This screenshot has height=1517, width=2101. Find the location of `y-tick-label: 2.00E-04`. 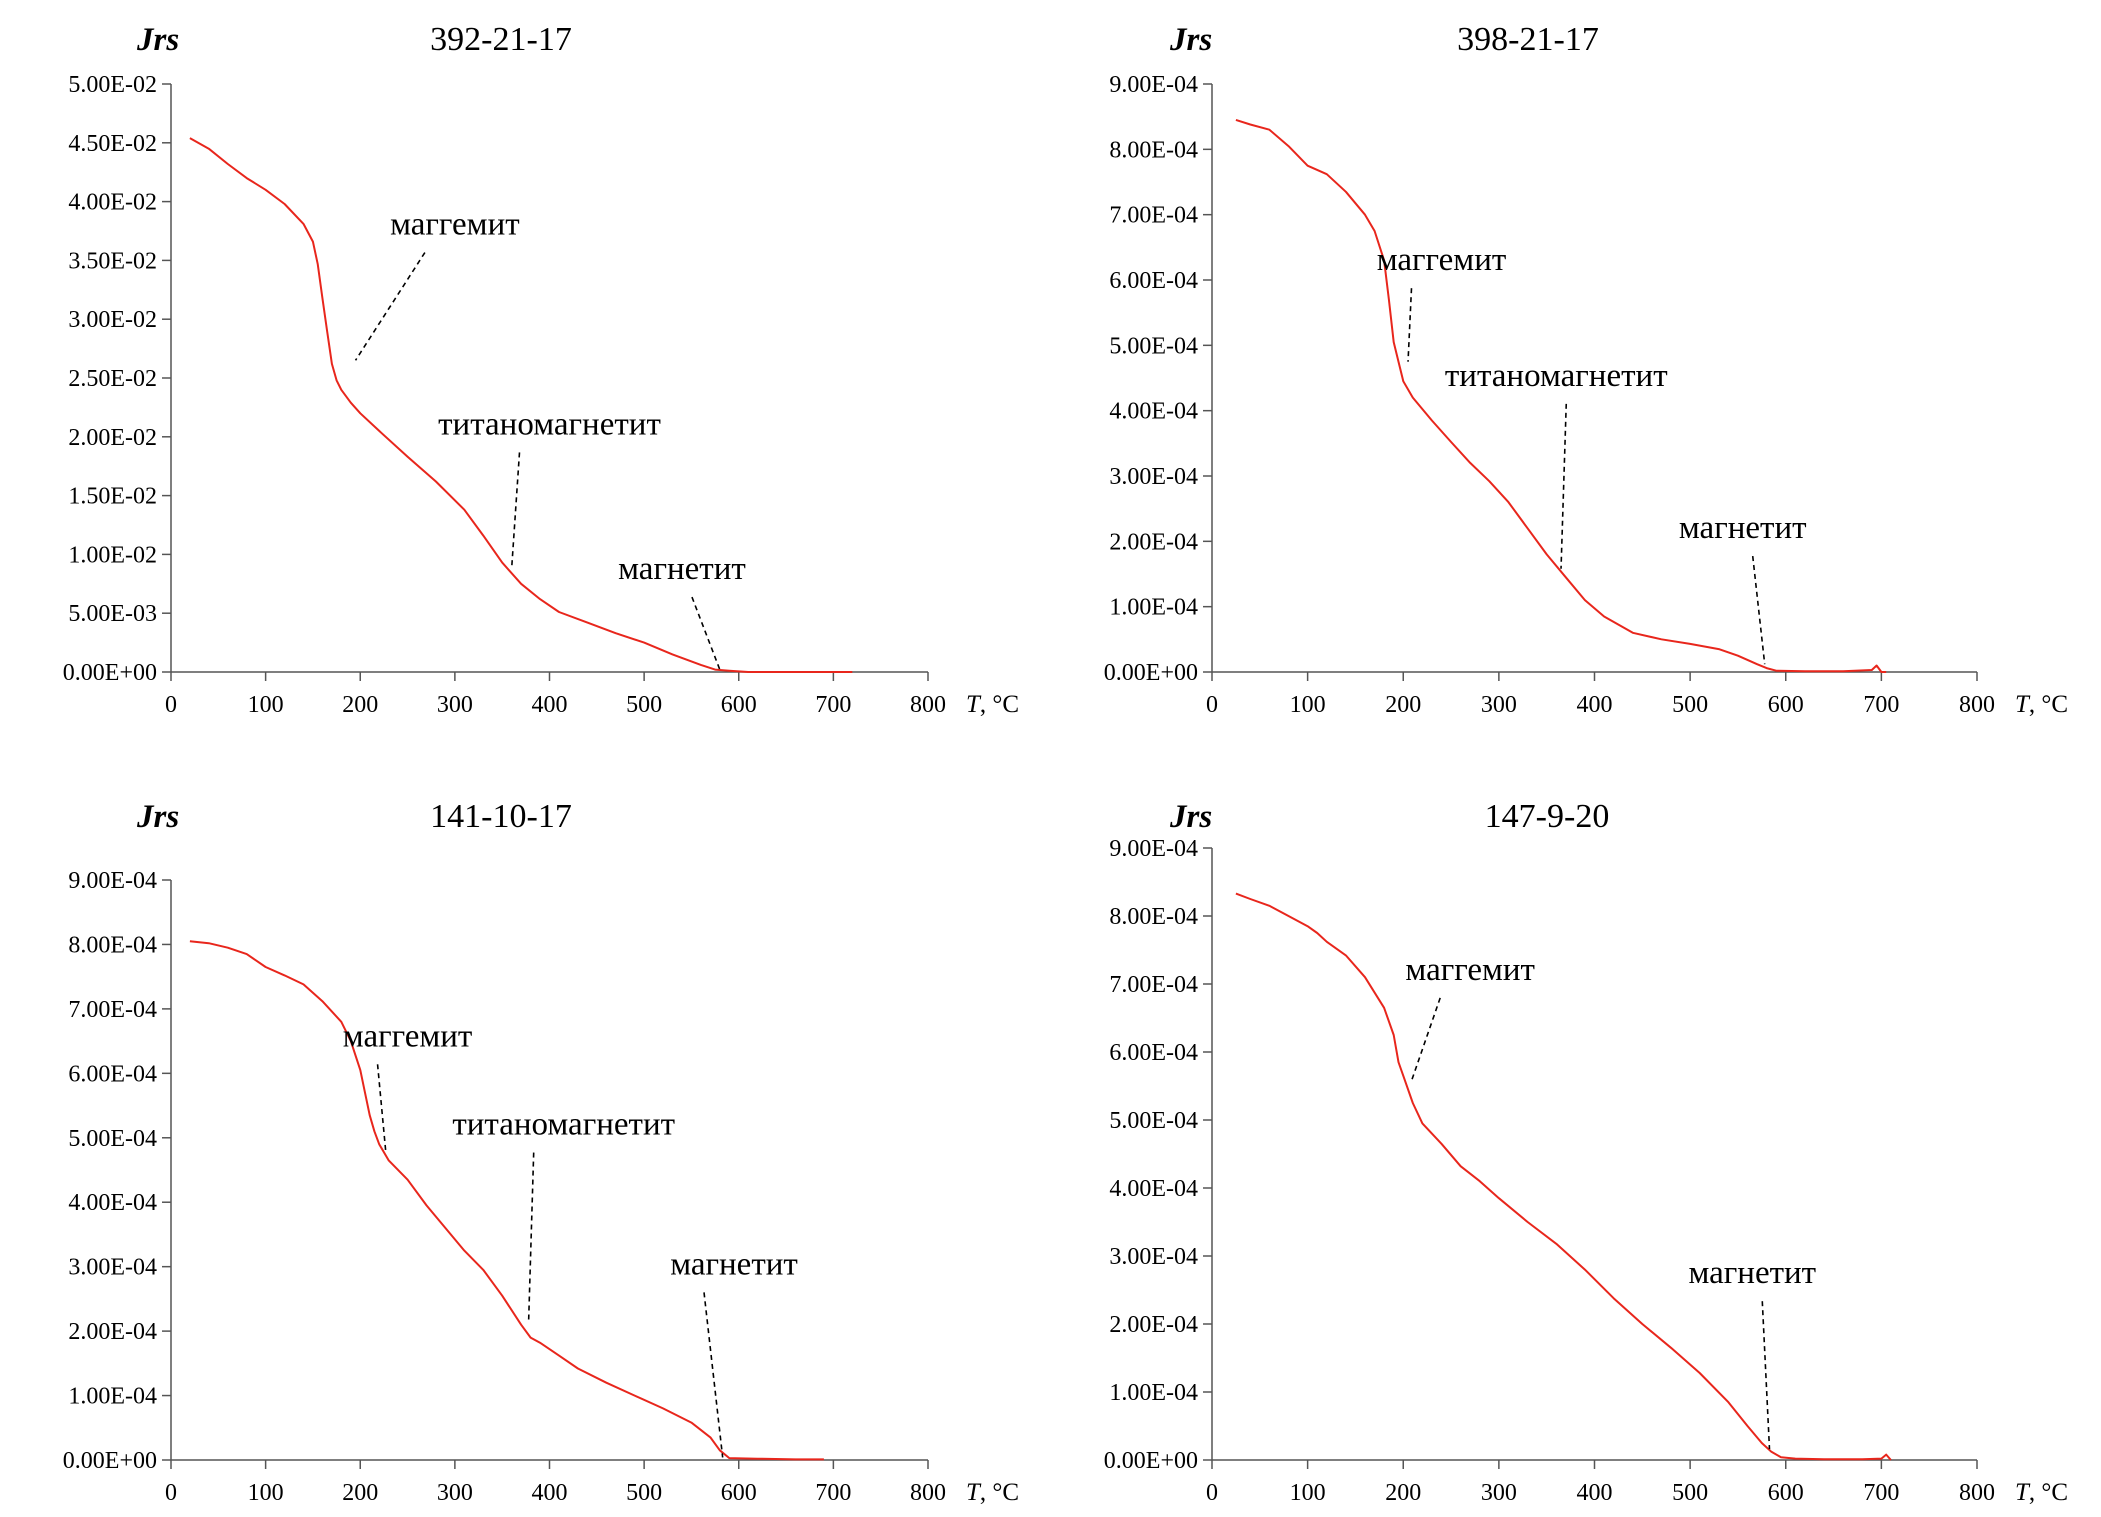

y-tick-label: 2.00E-04 is located at coordinates (1153, 542).